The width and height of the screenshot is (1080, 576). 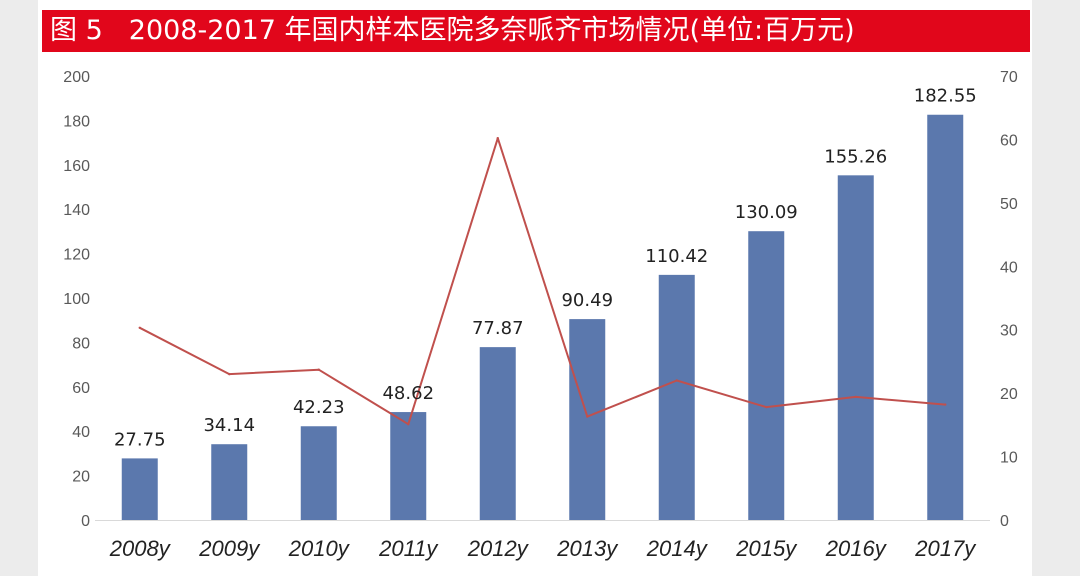 What do you see at coordinates (229, 425) in the screenshot?
I see `bar-value-label: 34.14` at bounding box center [229, 425].